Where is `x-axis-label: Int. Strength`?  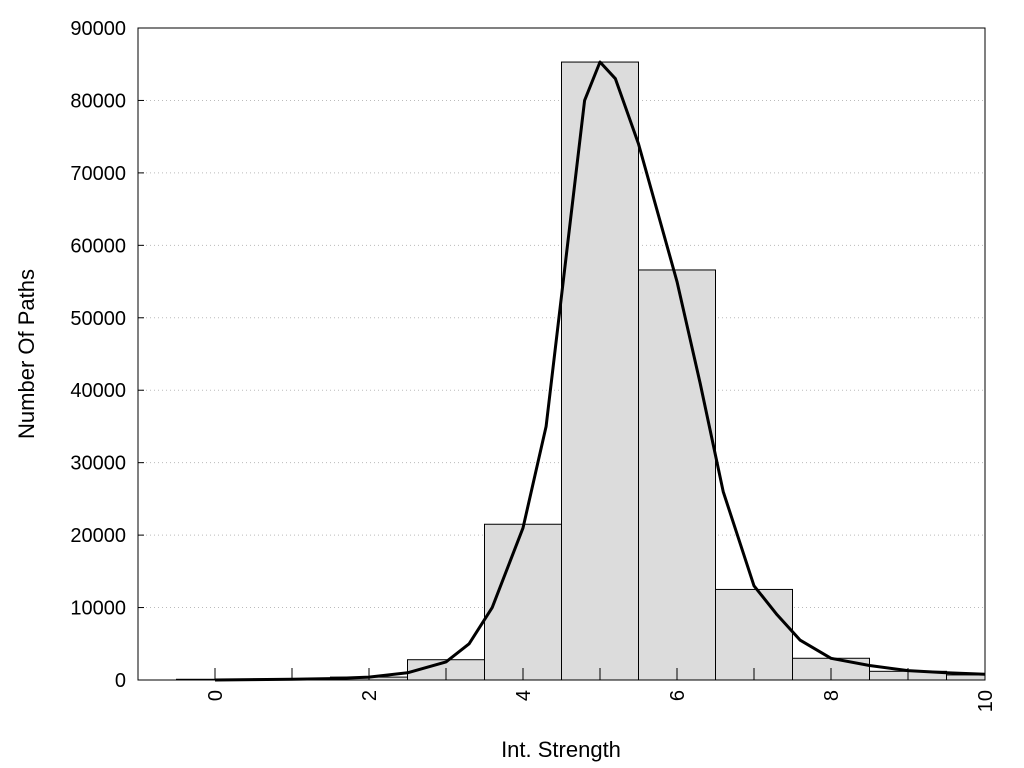 x-axis-label: Int. Strength is located at coordinates (561, 749).